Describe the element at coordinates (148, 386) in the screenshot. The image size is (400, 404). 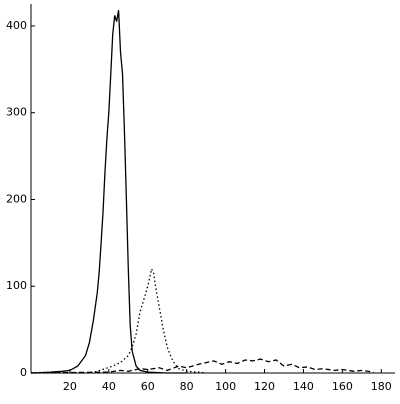
I see `x-tick-label: 60` at that location.